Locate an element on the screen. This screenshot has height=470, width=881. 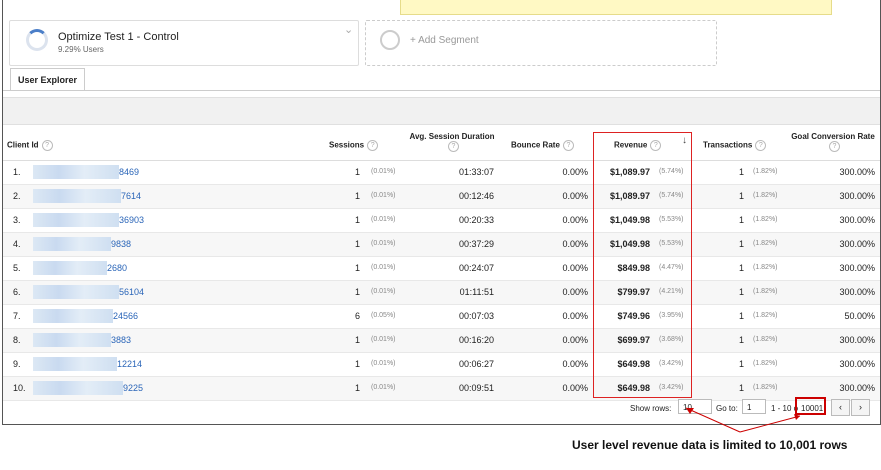
col-goal-conversion-rate: Goal Conversion Rate? is located at coordinates (833, 142).